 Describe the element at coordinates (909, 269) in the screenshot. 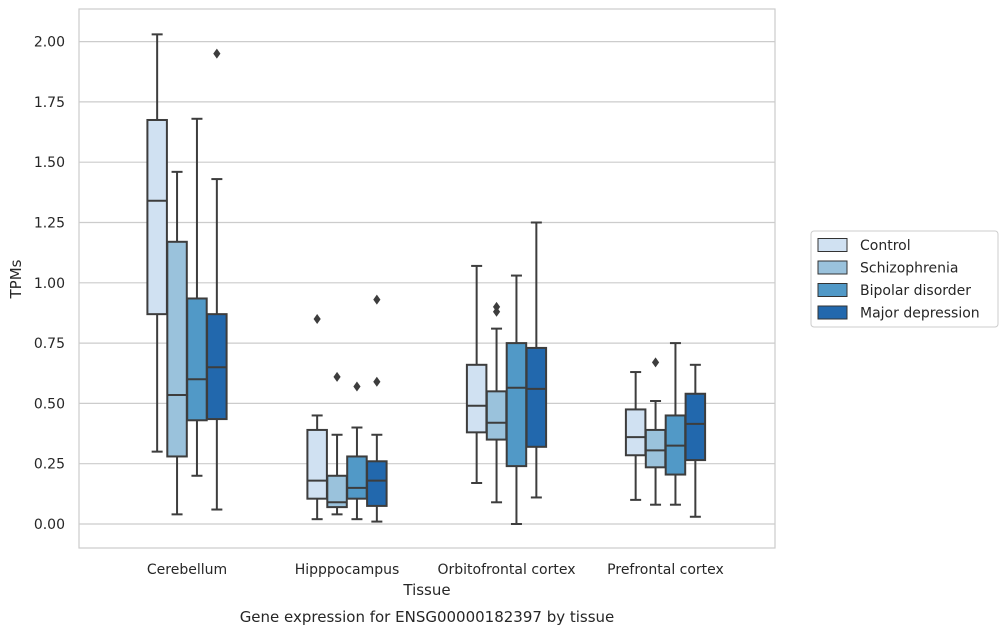

I see `legend-label: Schizophrenia` at that location.